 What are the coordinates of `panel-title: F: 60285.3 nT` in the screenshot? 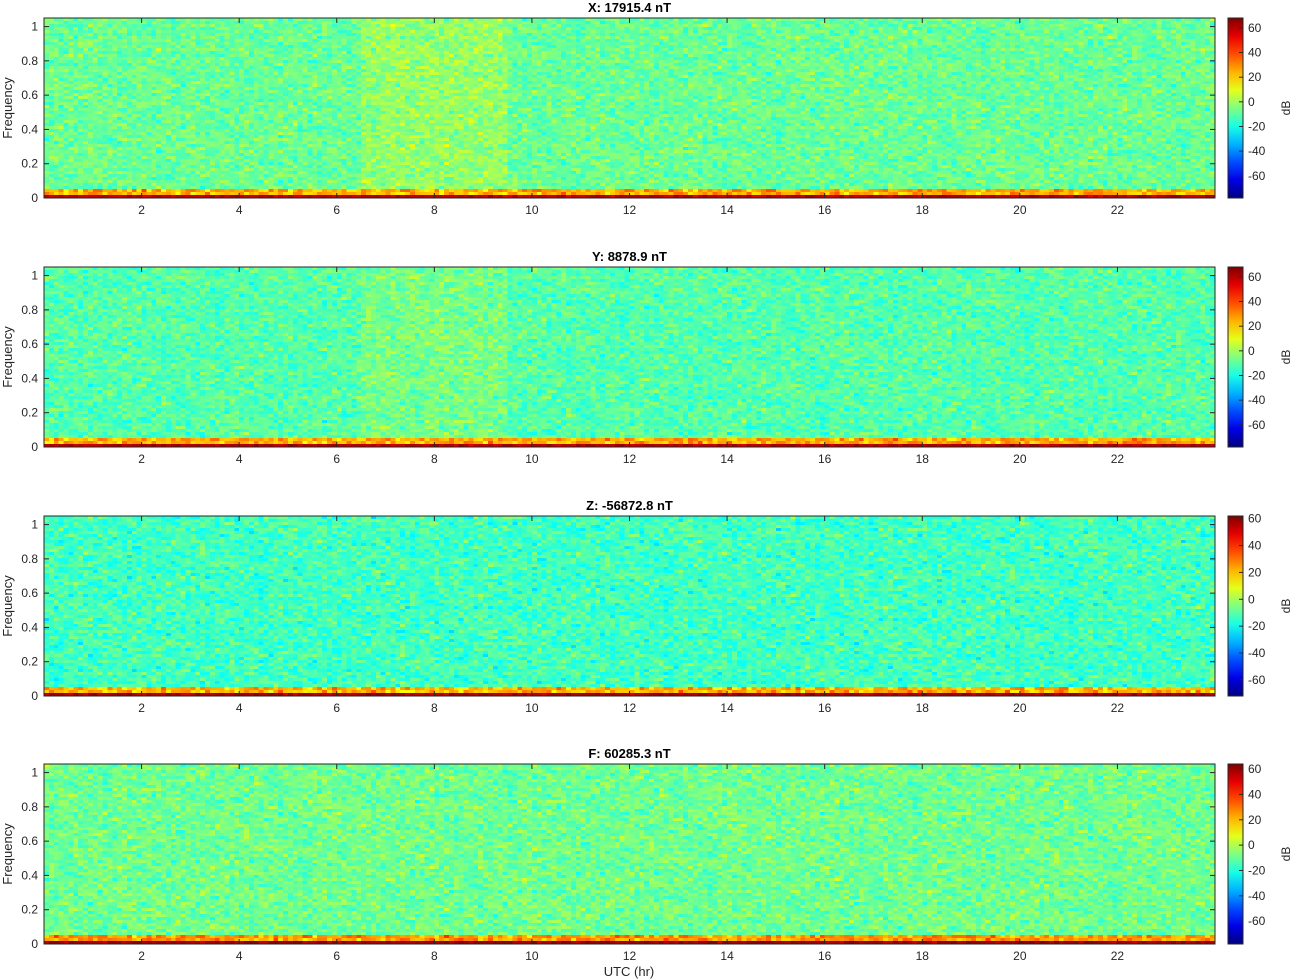 It's located at (629, 753).